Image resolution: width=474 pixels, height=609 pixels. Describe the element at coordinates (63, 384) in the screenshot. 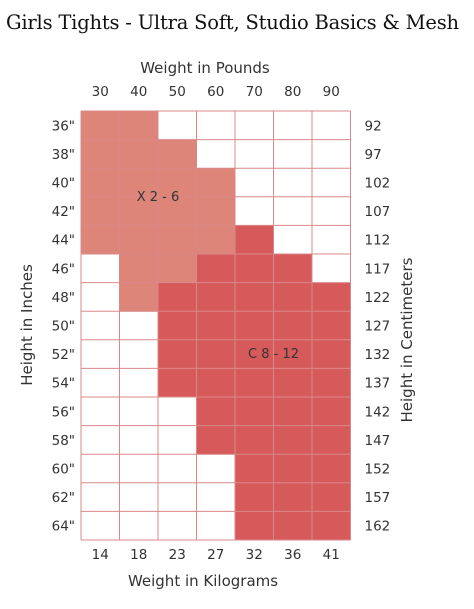

I see `y-left-tick-label: 54"` at that location.